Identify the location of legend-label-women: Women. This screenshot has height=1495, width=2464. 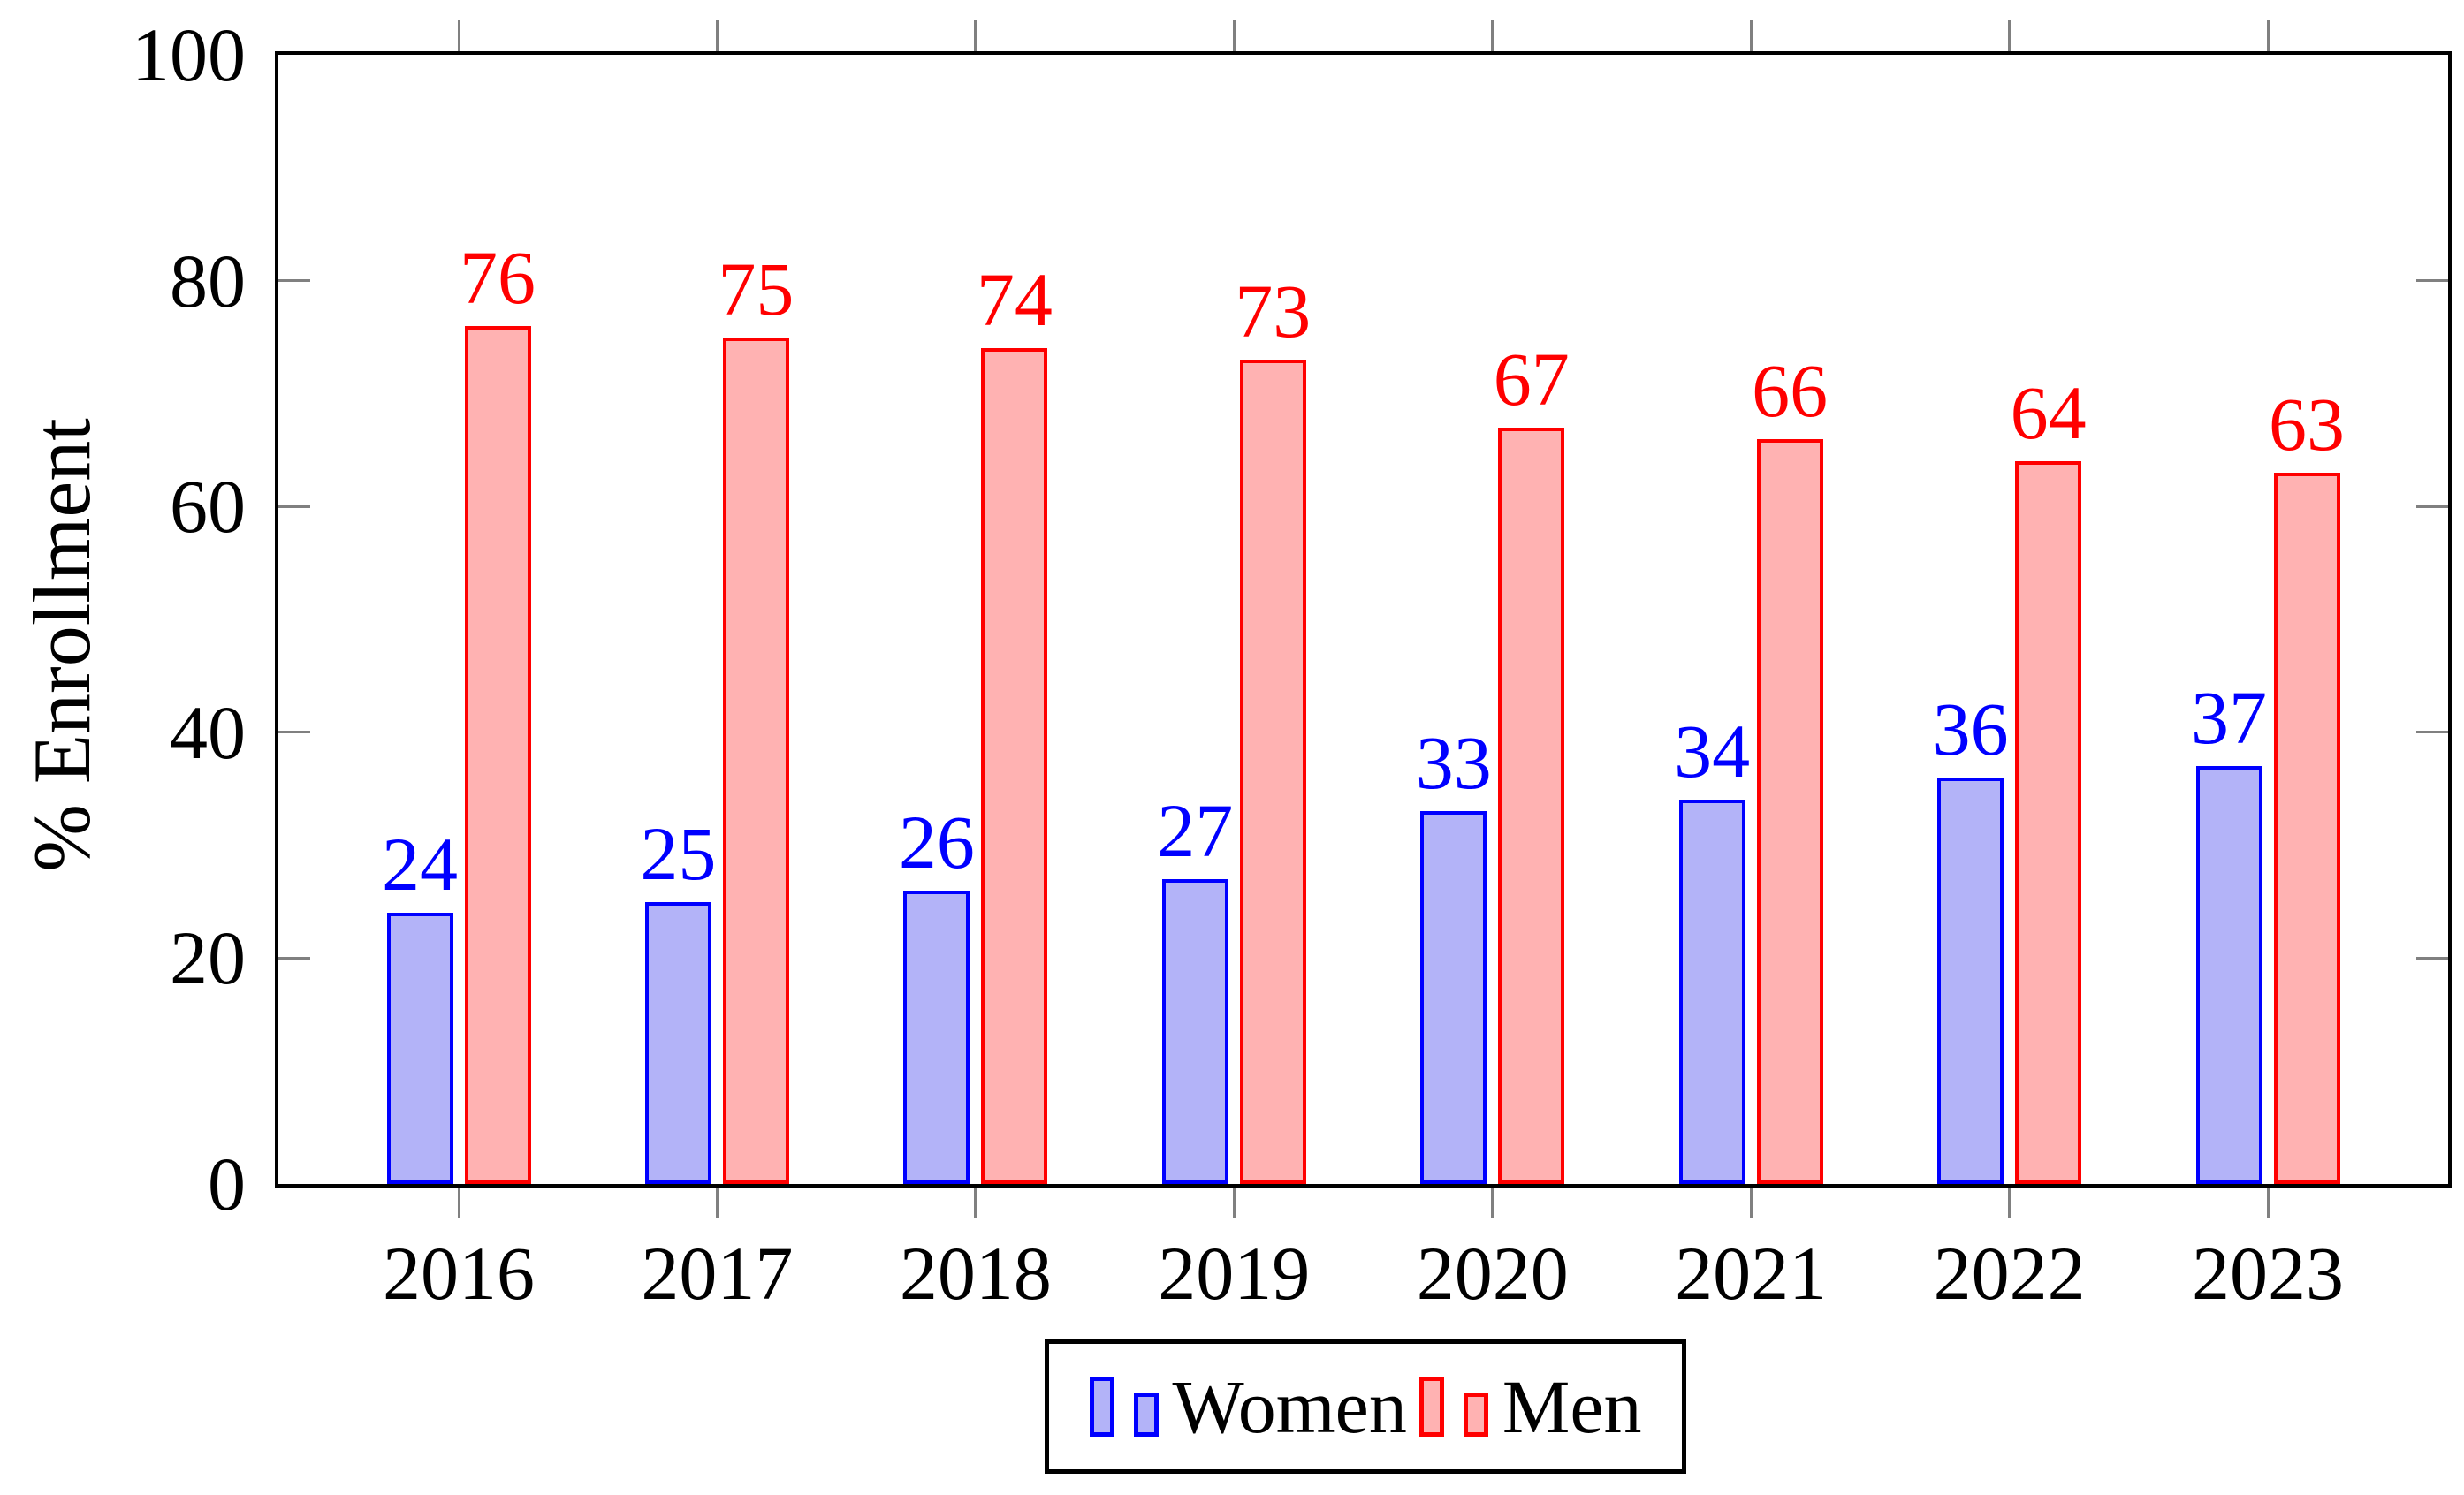
(1290, 1406).